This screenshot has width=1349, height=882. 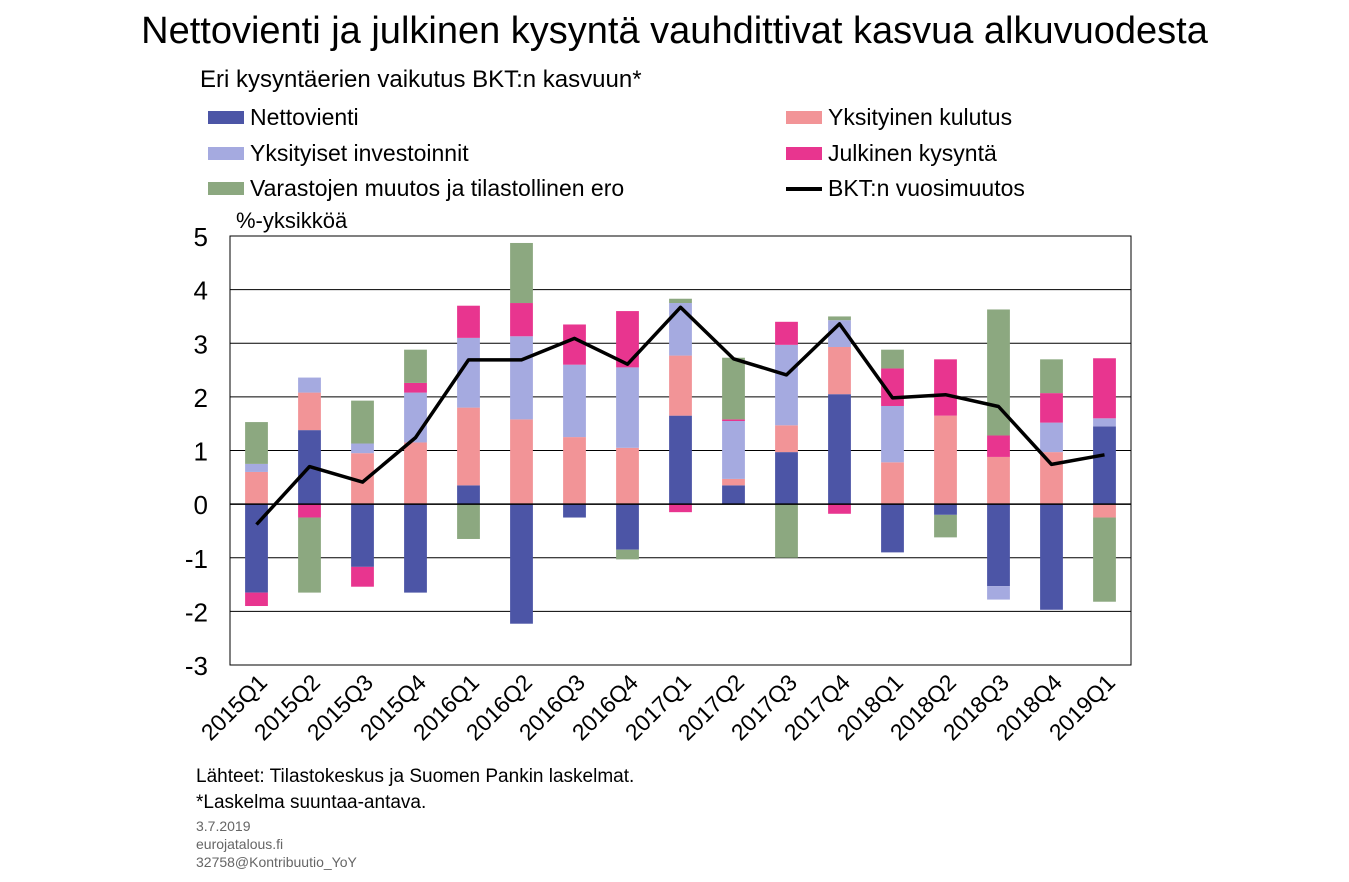 I want to click on chart-id-label: 32758@Kontribuutio_YoY, so click(x=276, y=862).